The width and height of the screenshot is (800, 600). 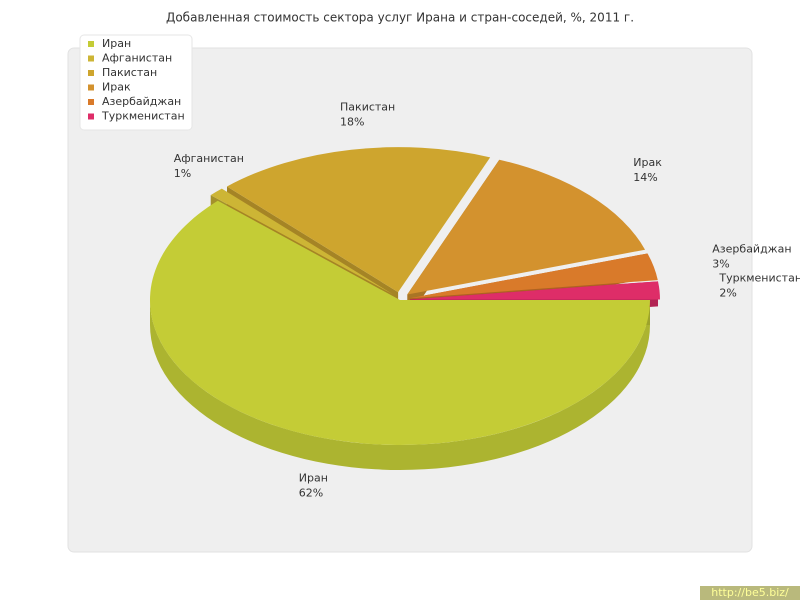 I want to click on slice-label: Иран, so click(x=313, y=477).